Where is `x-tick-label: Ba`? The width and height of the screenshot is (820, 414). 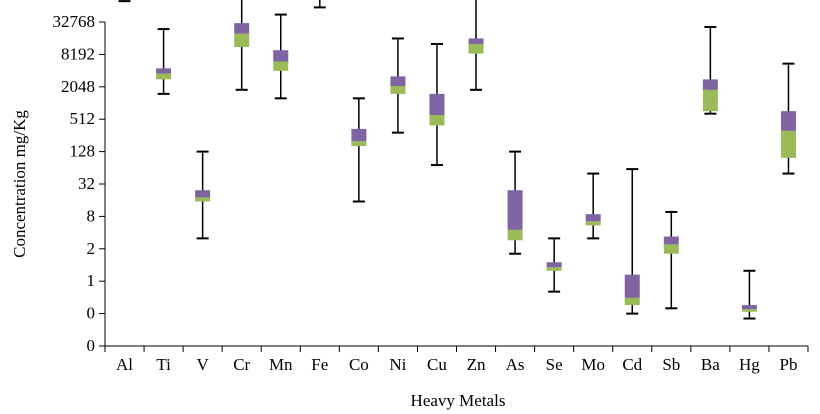 x-tick-label: Ba is located at coordinates (710, 364).